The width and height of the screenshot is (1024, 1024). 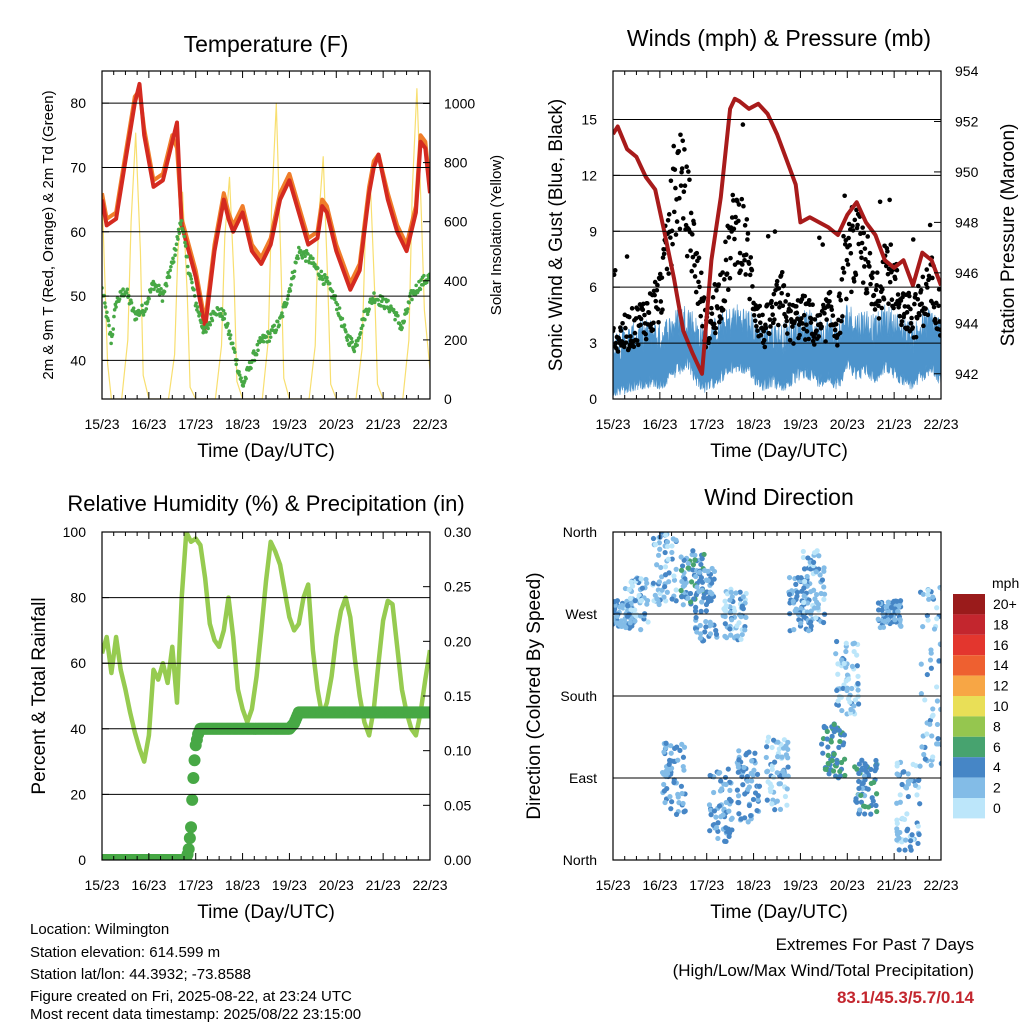 What do you see at coordinates (969, 604) in the screenshot?
I see `legend-swatch` at bounding box center [969, 604].